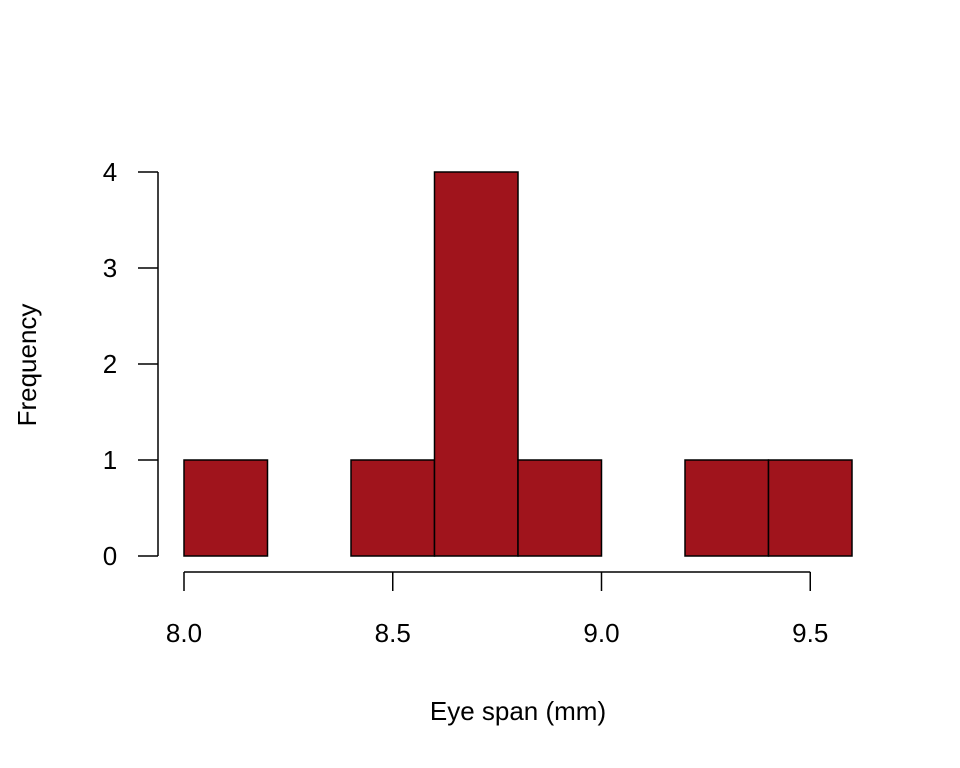  Describe the element at coordinates (601, 633) in the screenshot. I see `x-tick-label: 9.0` at that location.